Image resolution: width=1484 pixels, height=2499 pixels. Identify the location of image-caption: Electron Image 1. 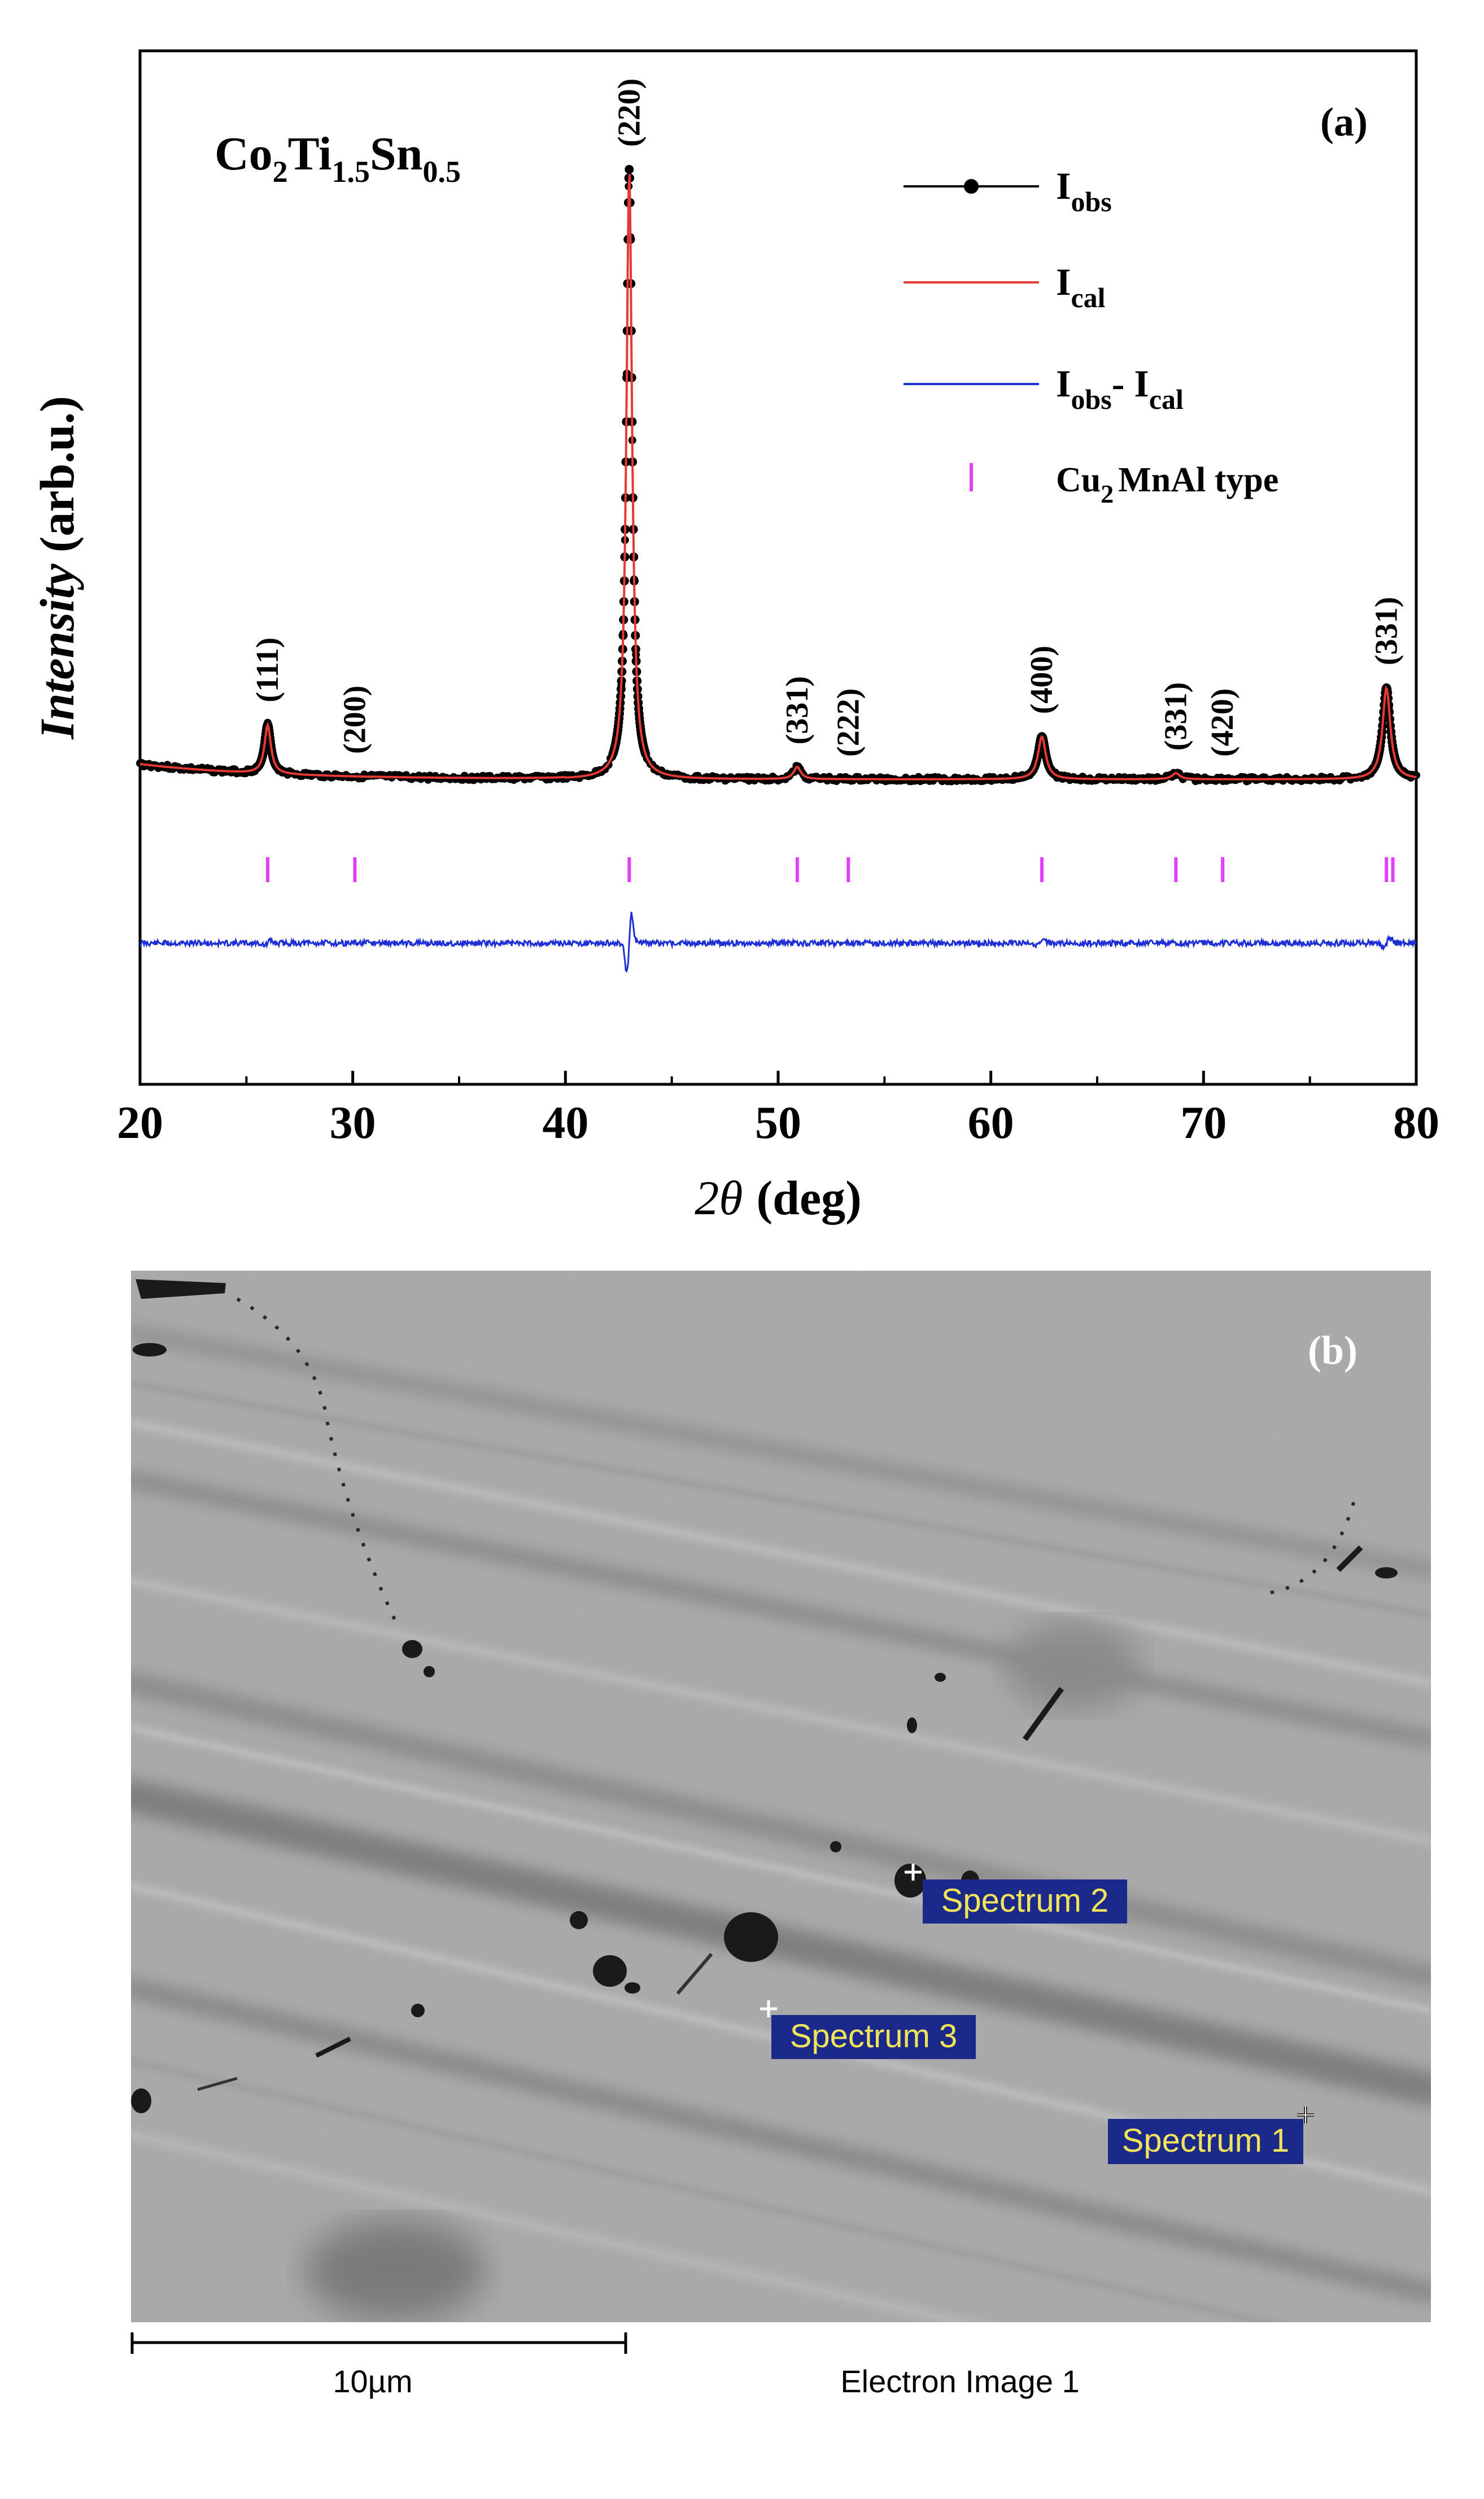
(959, 2381).